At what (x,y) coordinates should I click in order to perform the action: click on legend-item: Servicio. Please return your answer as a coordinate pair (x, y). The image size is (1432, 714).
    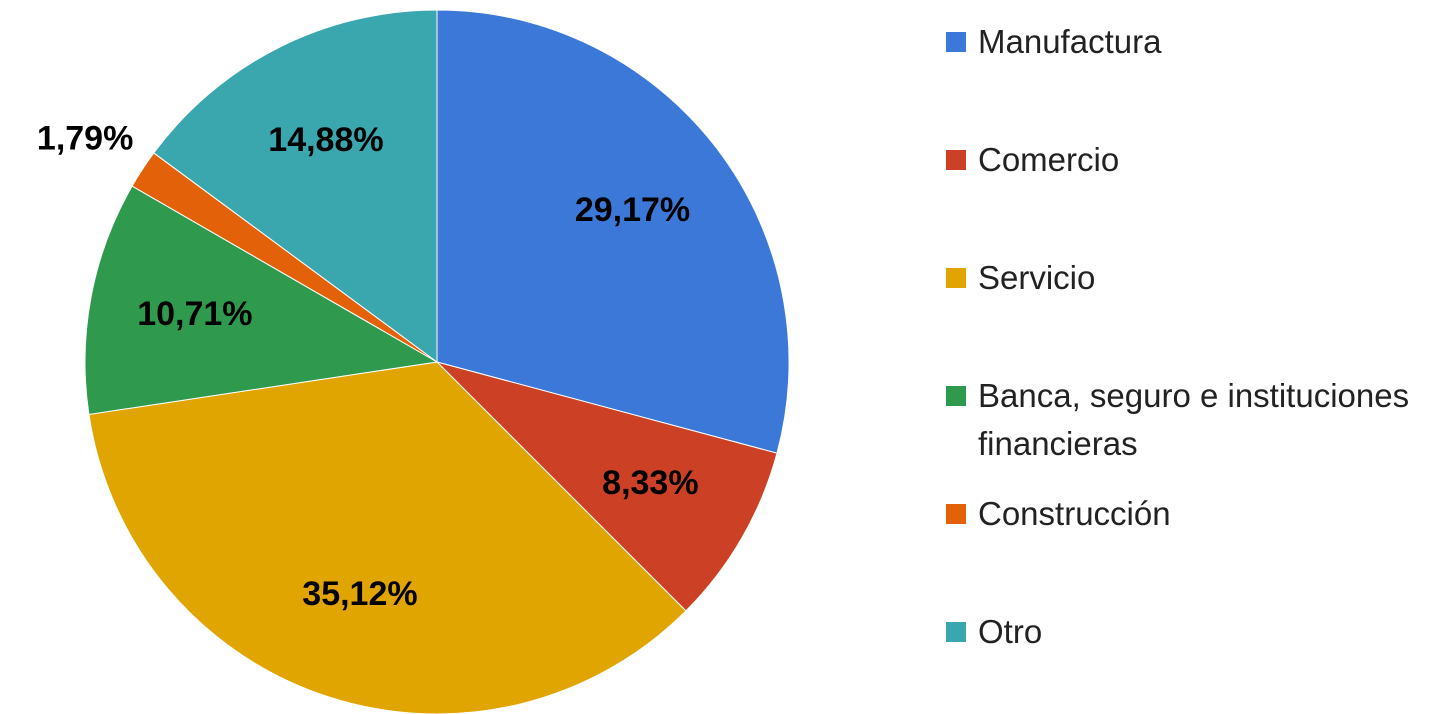
    Looking at the image, I should click on (1189, 278).